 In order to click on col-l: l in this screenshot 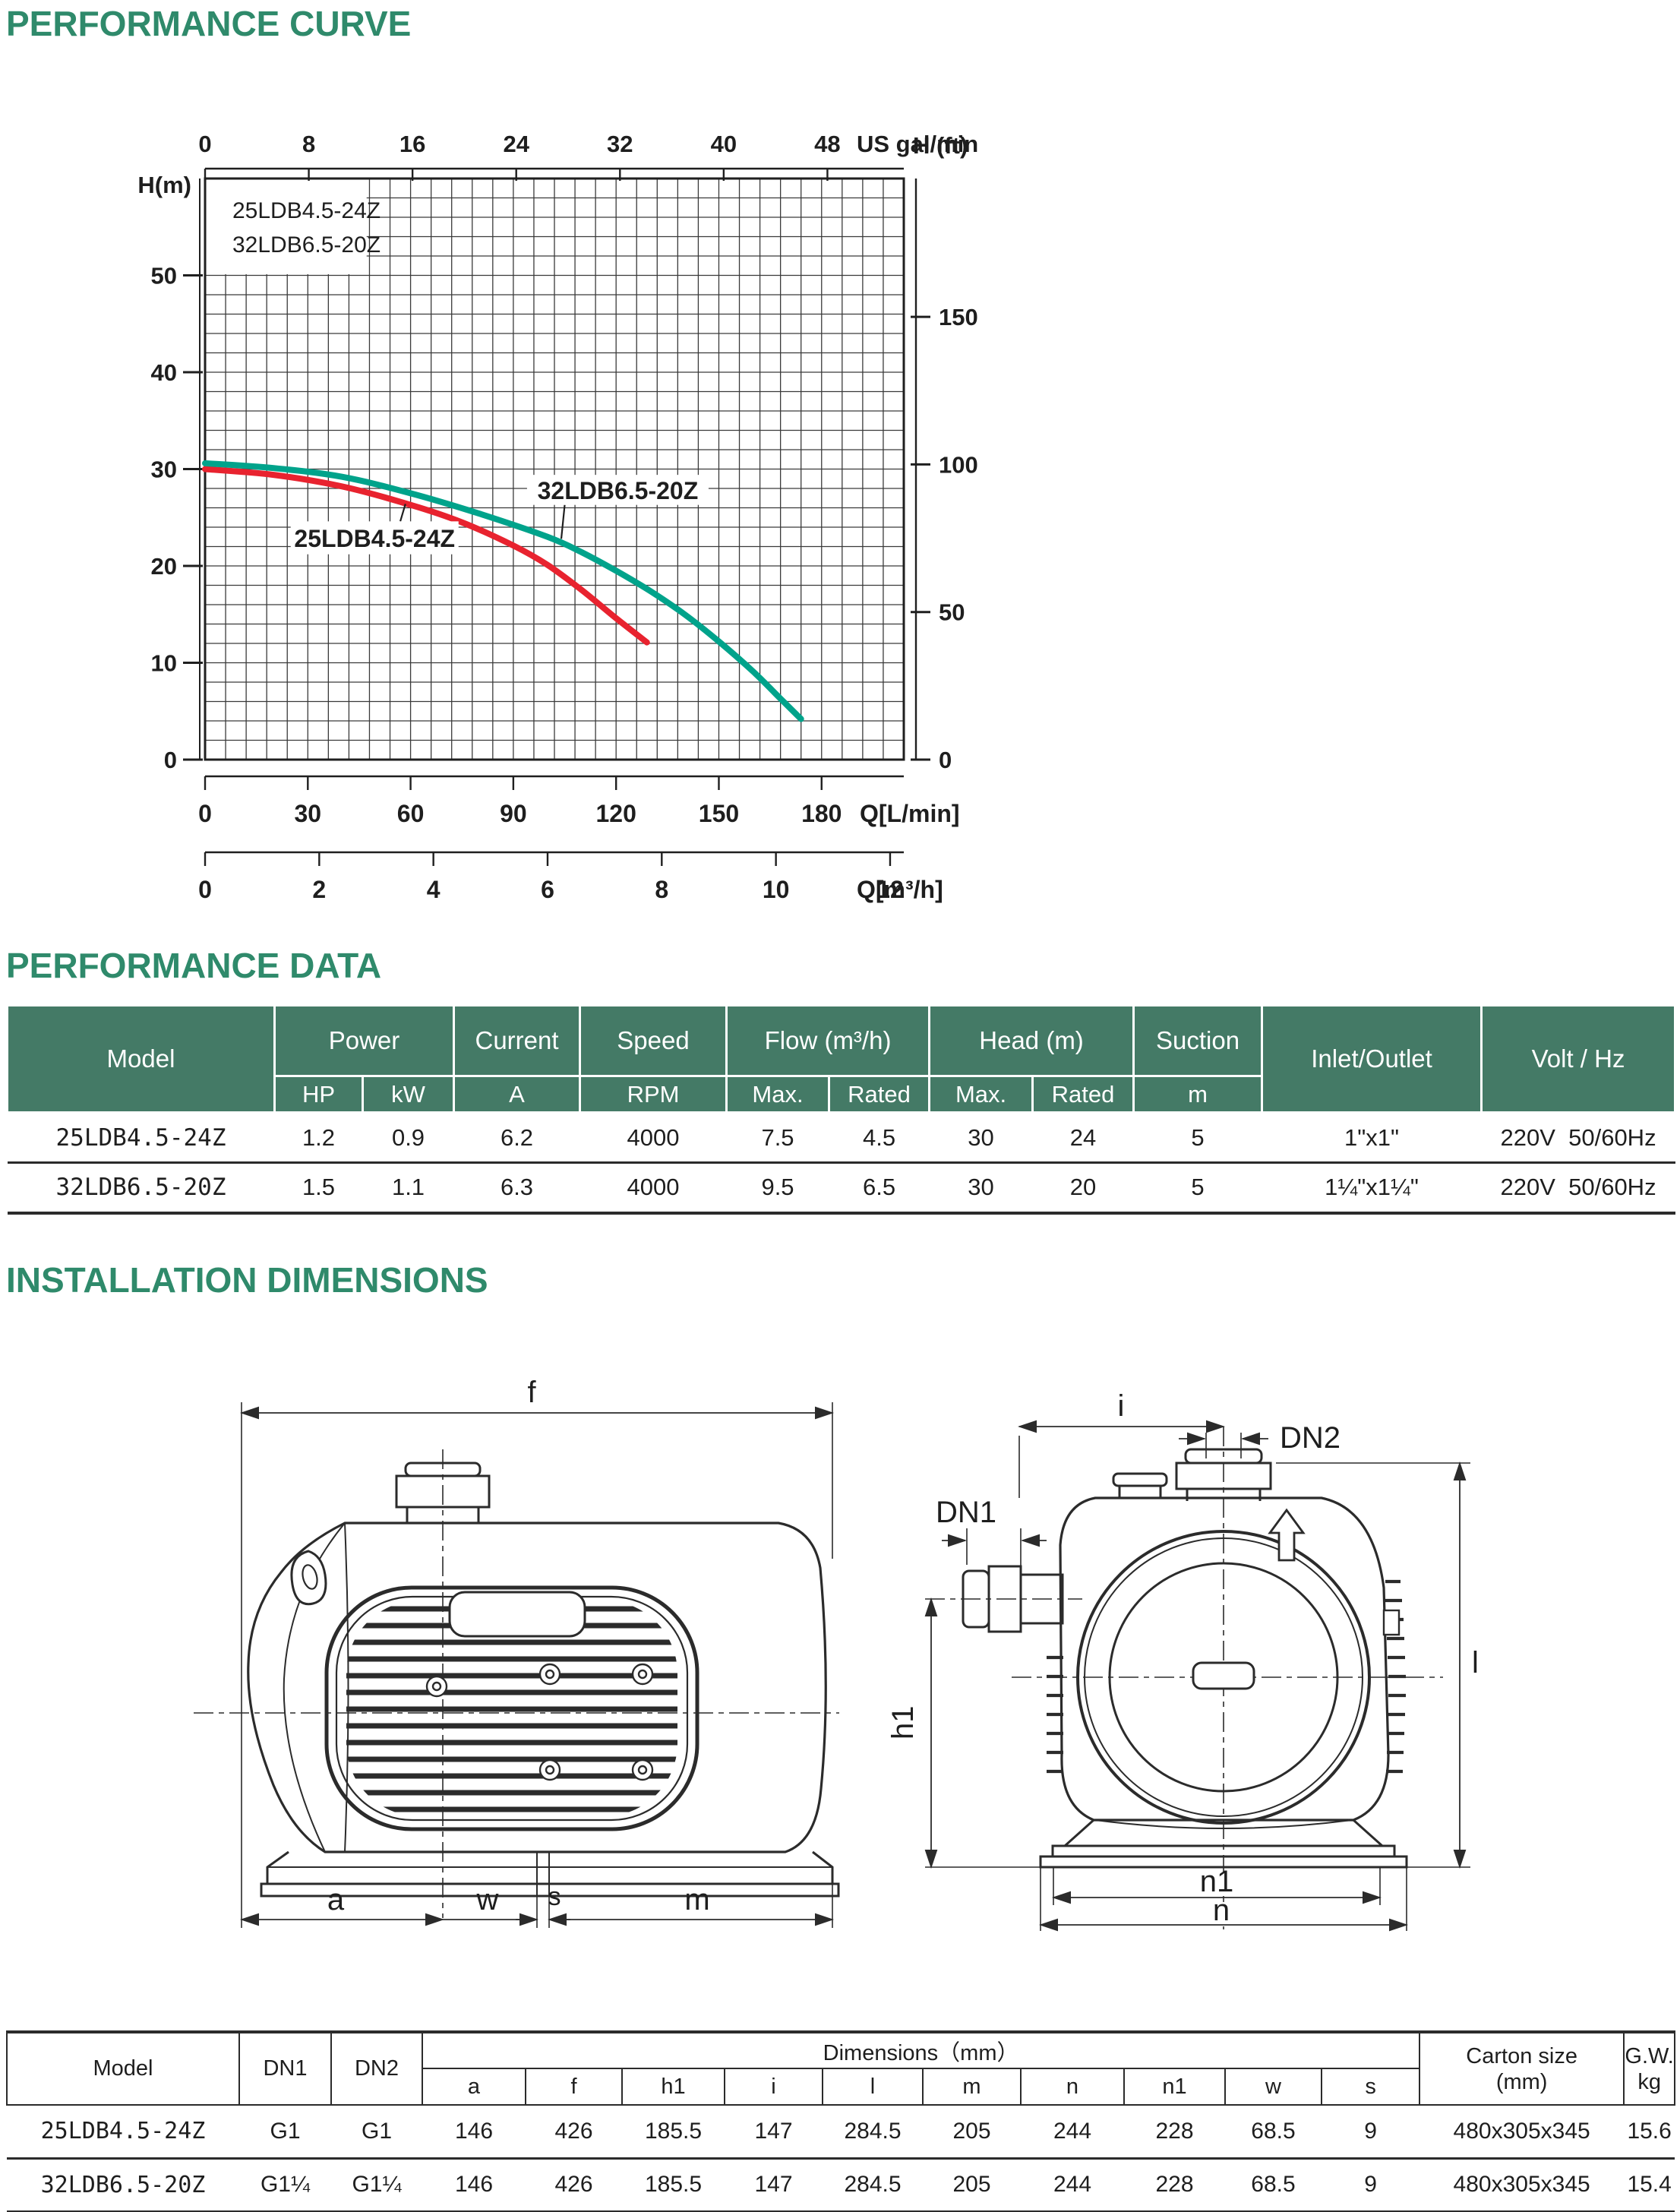, I will do `click(873, 2087)`.